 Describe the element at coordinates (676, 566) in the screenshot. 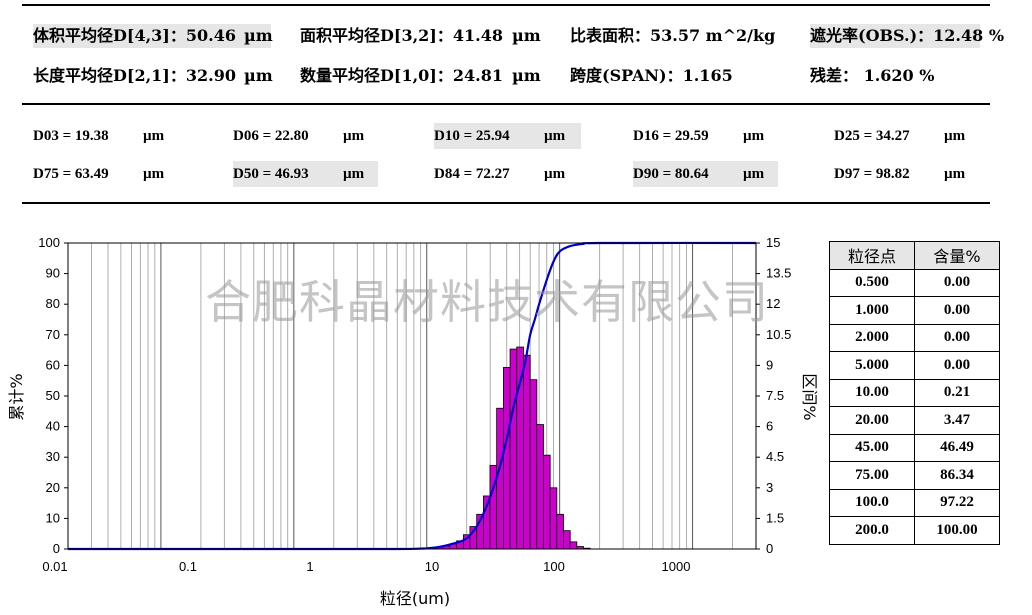

I see `x-tick-label: 1000` at that location.